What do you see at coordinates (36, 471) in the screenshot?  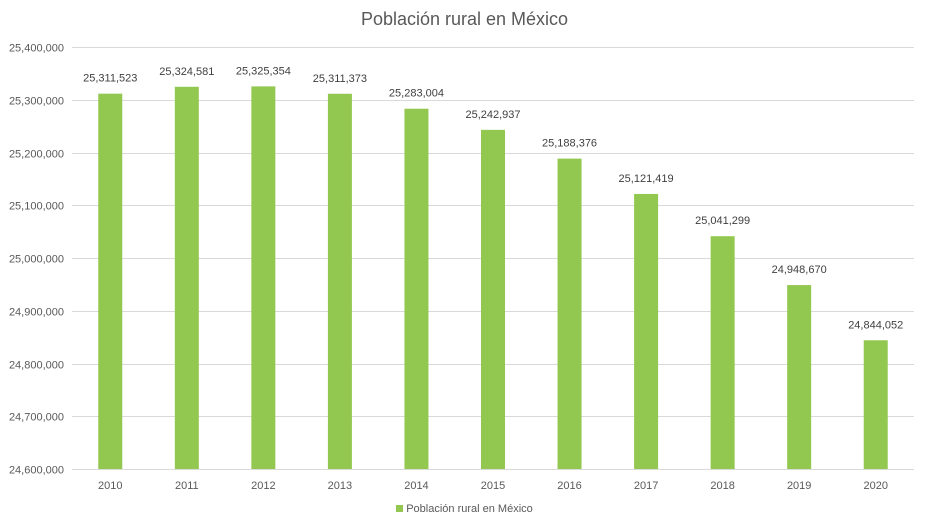 I see `y-tick-label: 24,600,000` at bounding box center [36, 471].